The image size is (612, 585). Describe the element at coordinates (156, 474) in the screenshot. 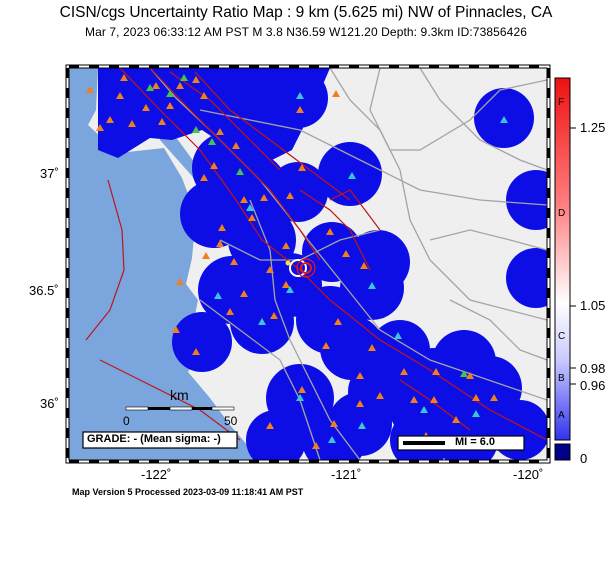

I see `lon-label-122: -122˚` at that location.